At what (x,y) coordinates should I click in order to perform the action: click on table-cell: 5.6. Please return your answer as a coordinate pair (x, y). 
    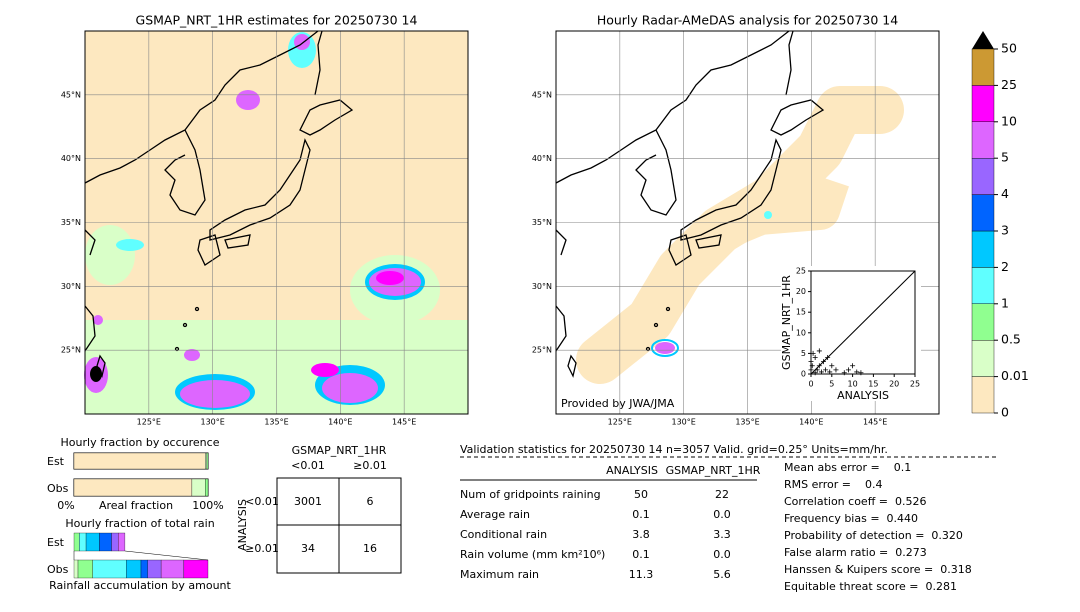
    Looking at the image, I should click on (722, 574).